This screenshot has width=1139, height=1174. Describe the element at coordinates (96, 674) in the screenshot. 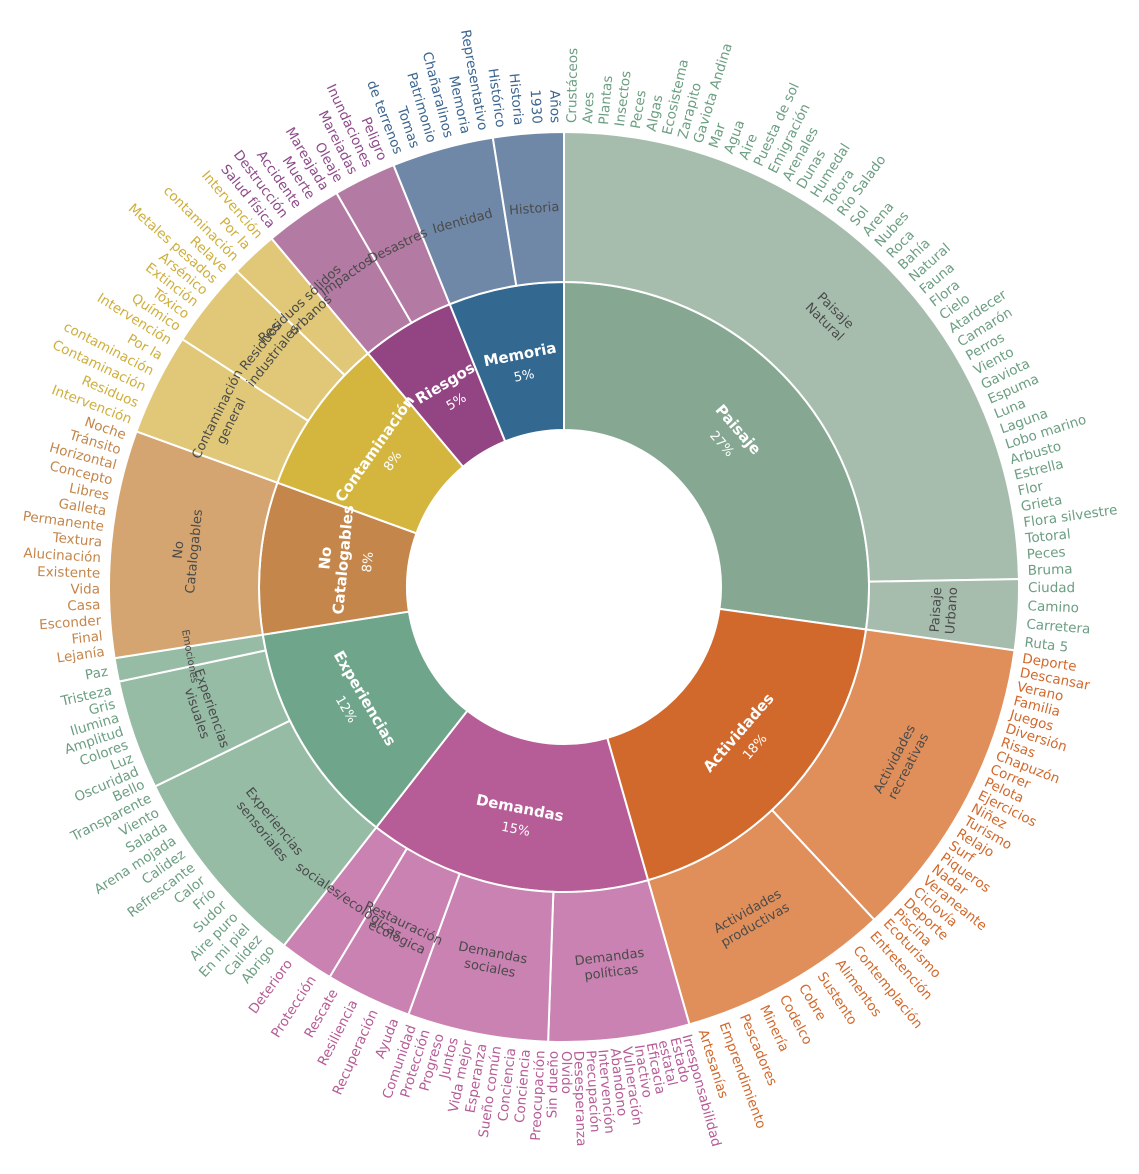

I see `word-paz: Paz` at that location.